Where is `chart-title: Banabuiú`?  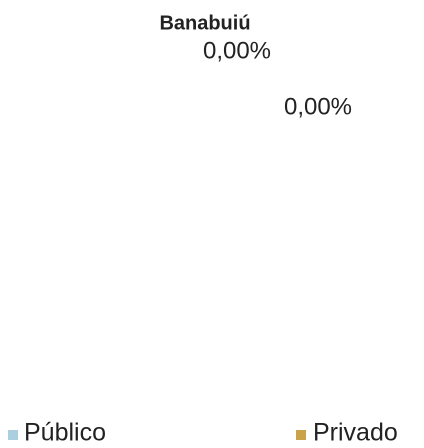
chart-title: Banabuiú is located at coordinates (204, 23).